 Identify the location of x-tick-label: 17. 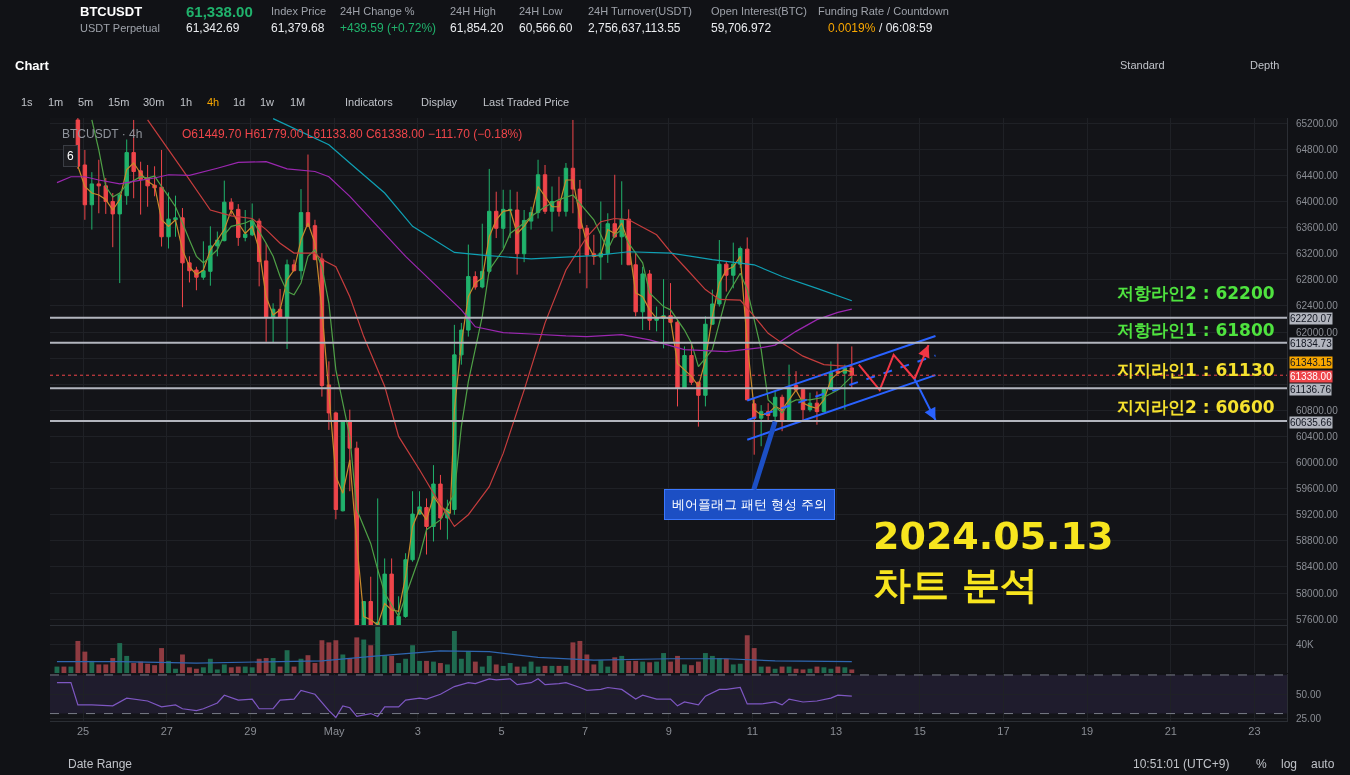
(1003, 731).